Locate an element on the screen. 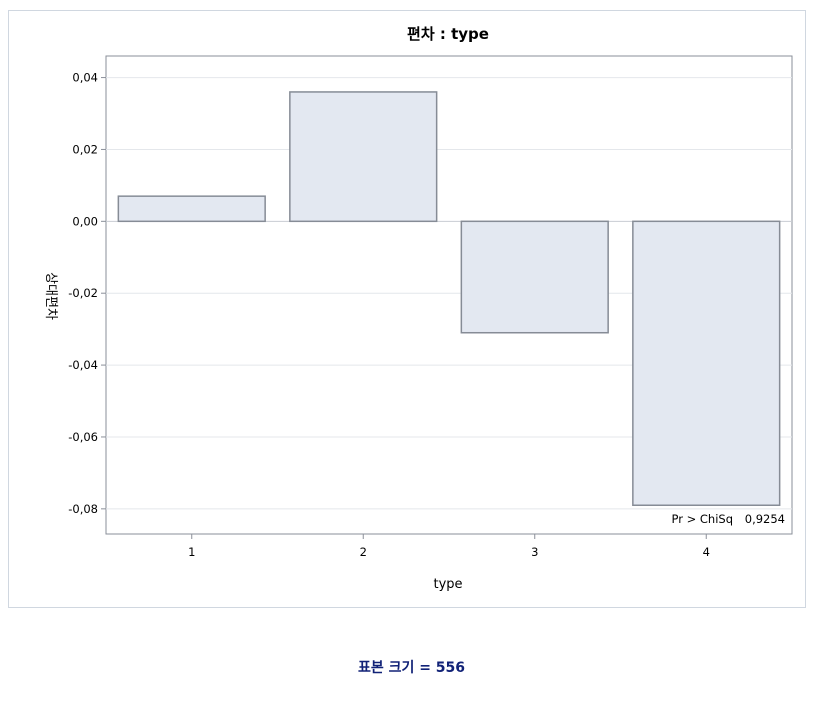 This screenshot has width=823, height=709. y-axis-label: 상대편차 is located at coordinates (50, 296).